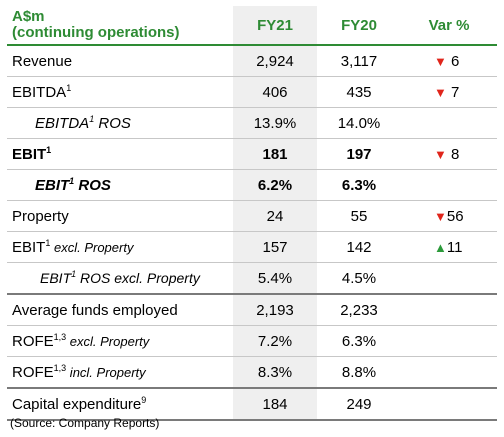 Image resolution: width=504 pixels, height=437 pixels. I want to click on table-row: Revenue 2,924 3,117 ▼ 6, so click(252, 60).